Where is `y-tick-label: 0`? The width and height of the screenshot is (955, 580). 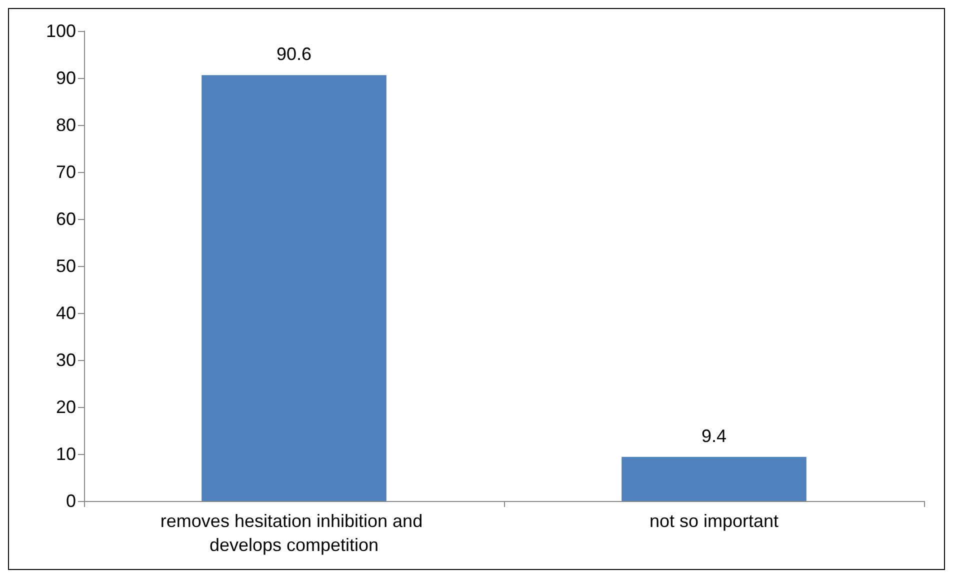
y-tick-label: 0 is located at coordinates (71, 501).